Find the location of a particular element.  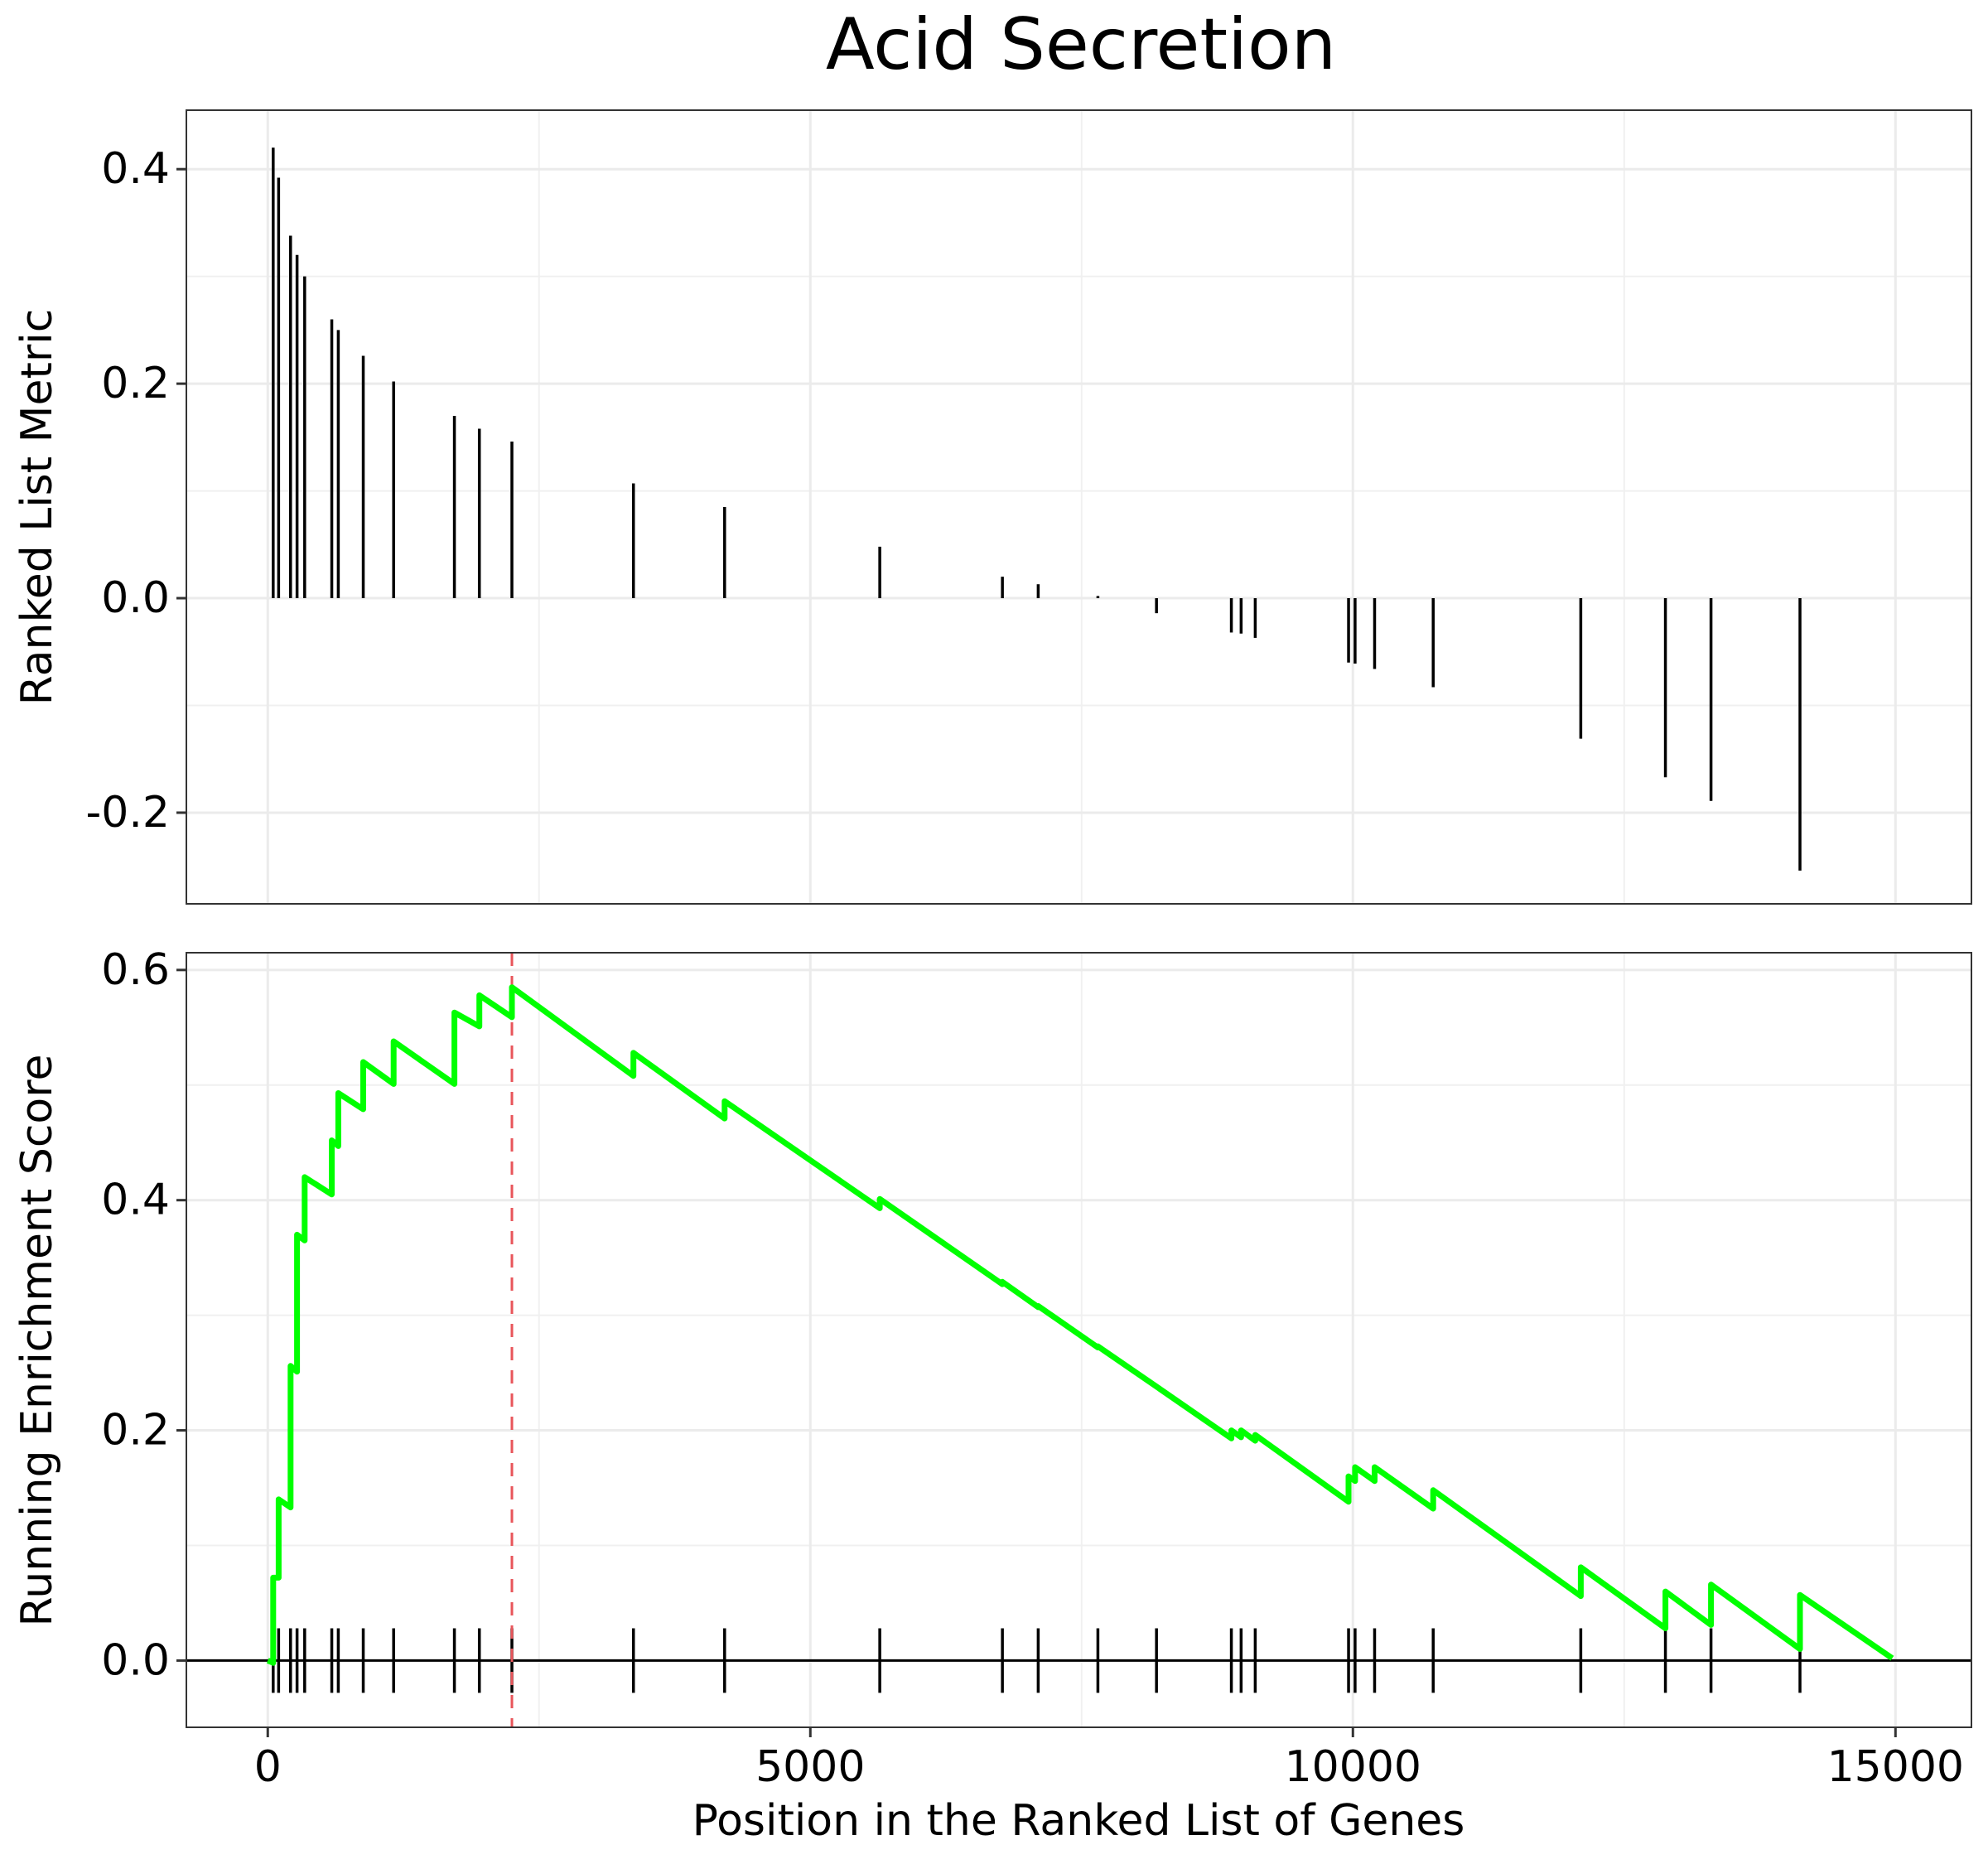

ranked-metric-ylabel: Ranked List Metric is located at coordinates (37, 507).